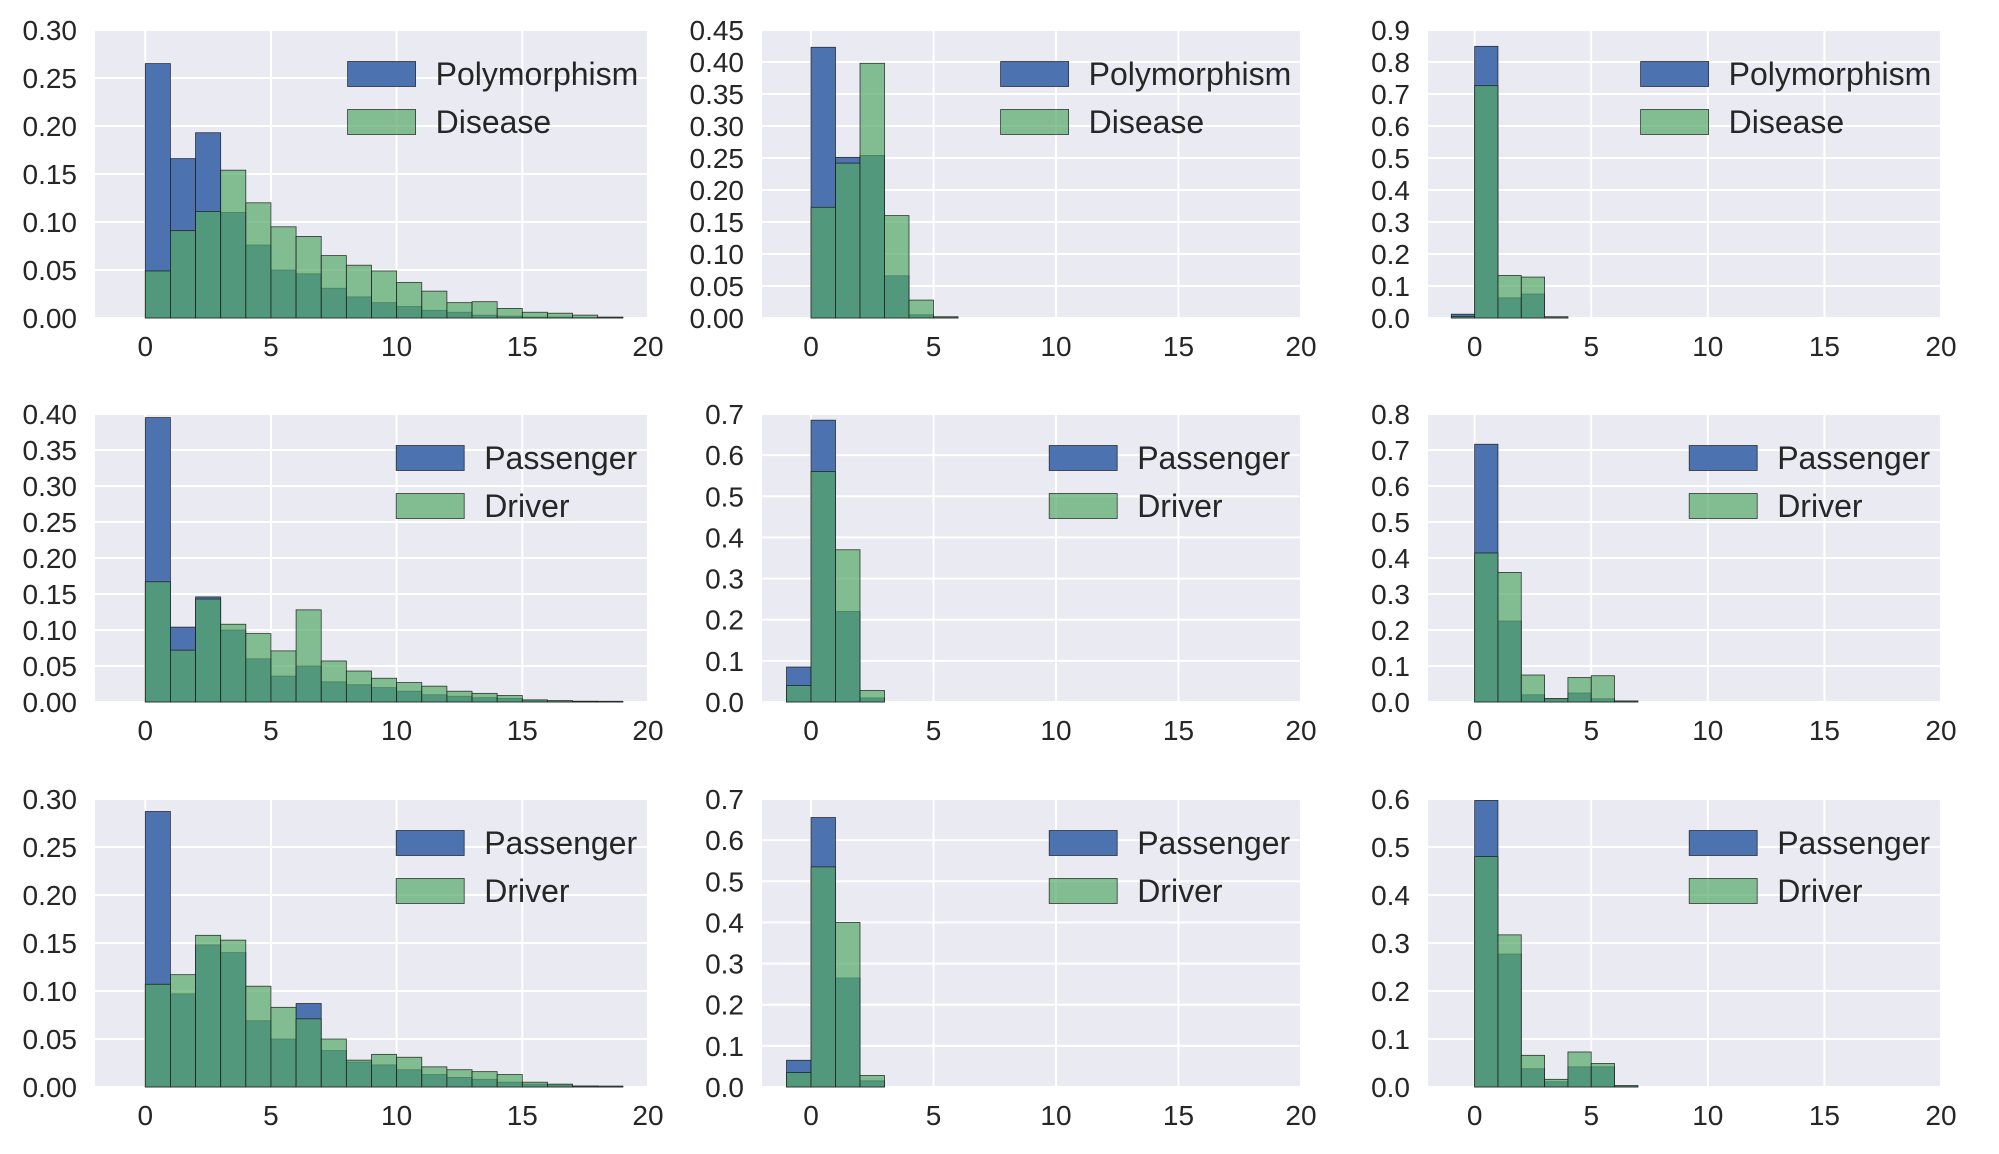  What do you see at coordinates (50, 594) in the screenshot?
I see `y-tick-label: 0.15` at bounding box center [50, 594].